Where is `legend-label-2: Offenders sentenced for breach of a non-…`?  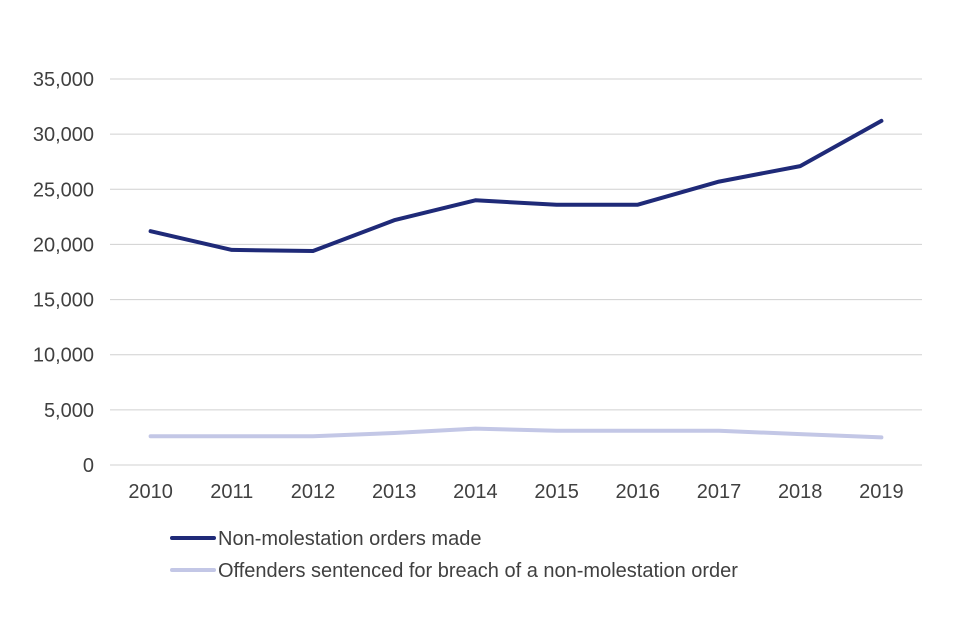
legend-label-2: Offenders sentenced for breach of a non-… is located at coordinates (478, 571).